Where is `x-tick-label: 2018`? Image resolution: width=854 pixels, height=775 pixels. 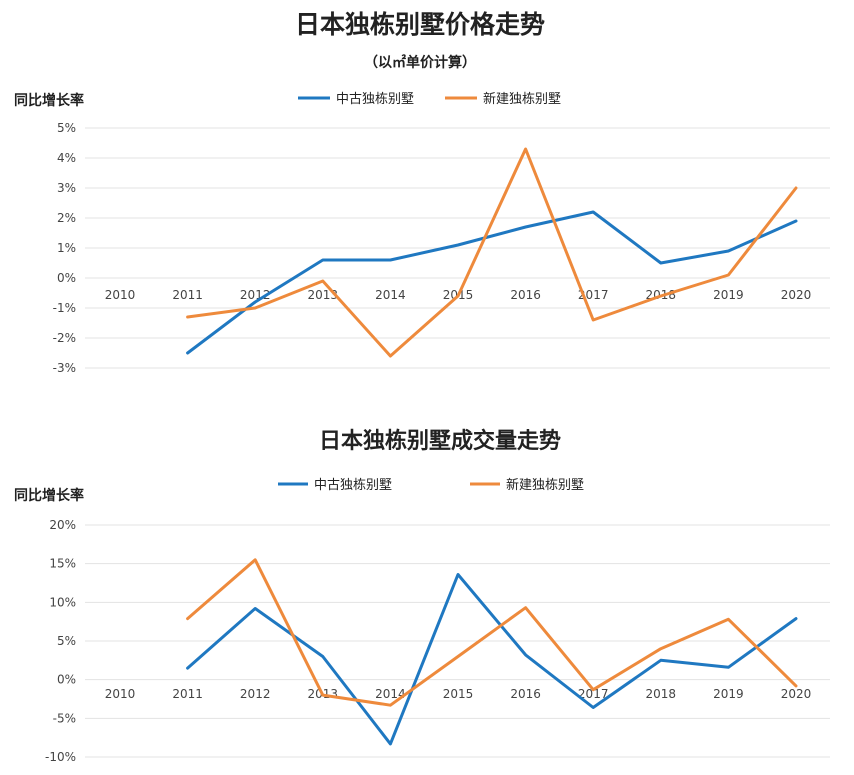 x-tick-label: 2018 is located at coordinates (661, 694).